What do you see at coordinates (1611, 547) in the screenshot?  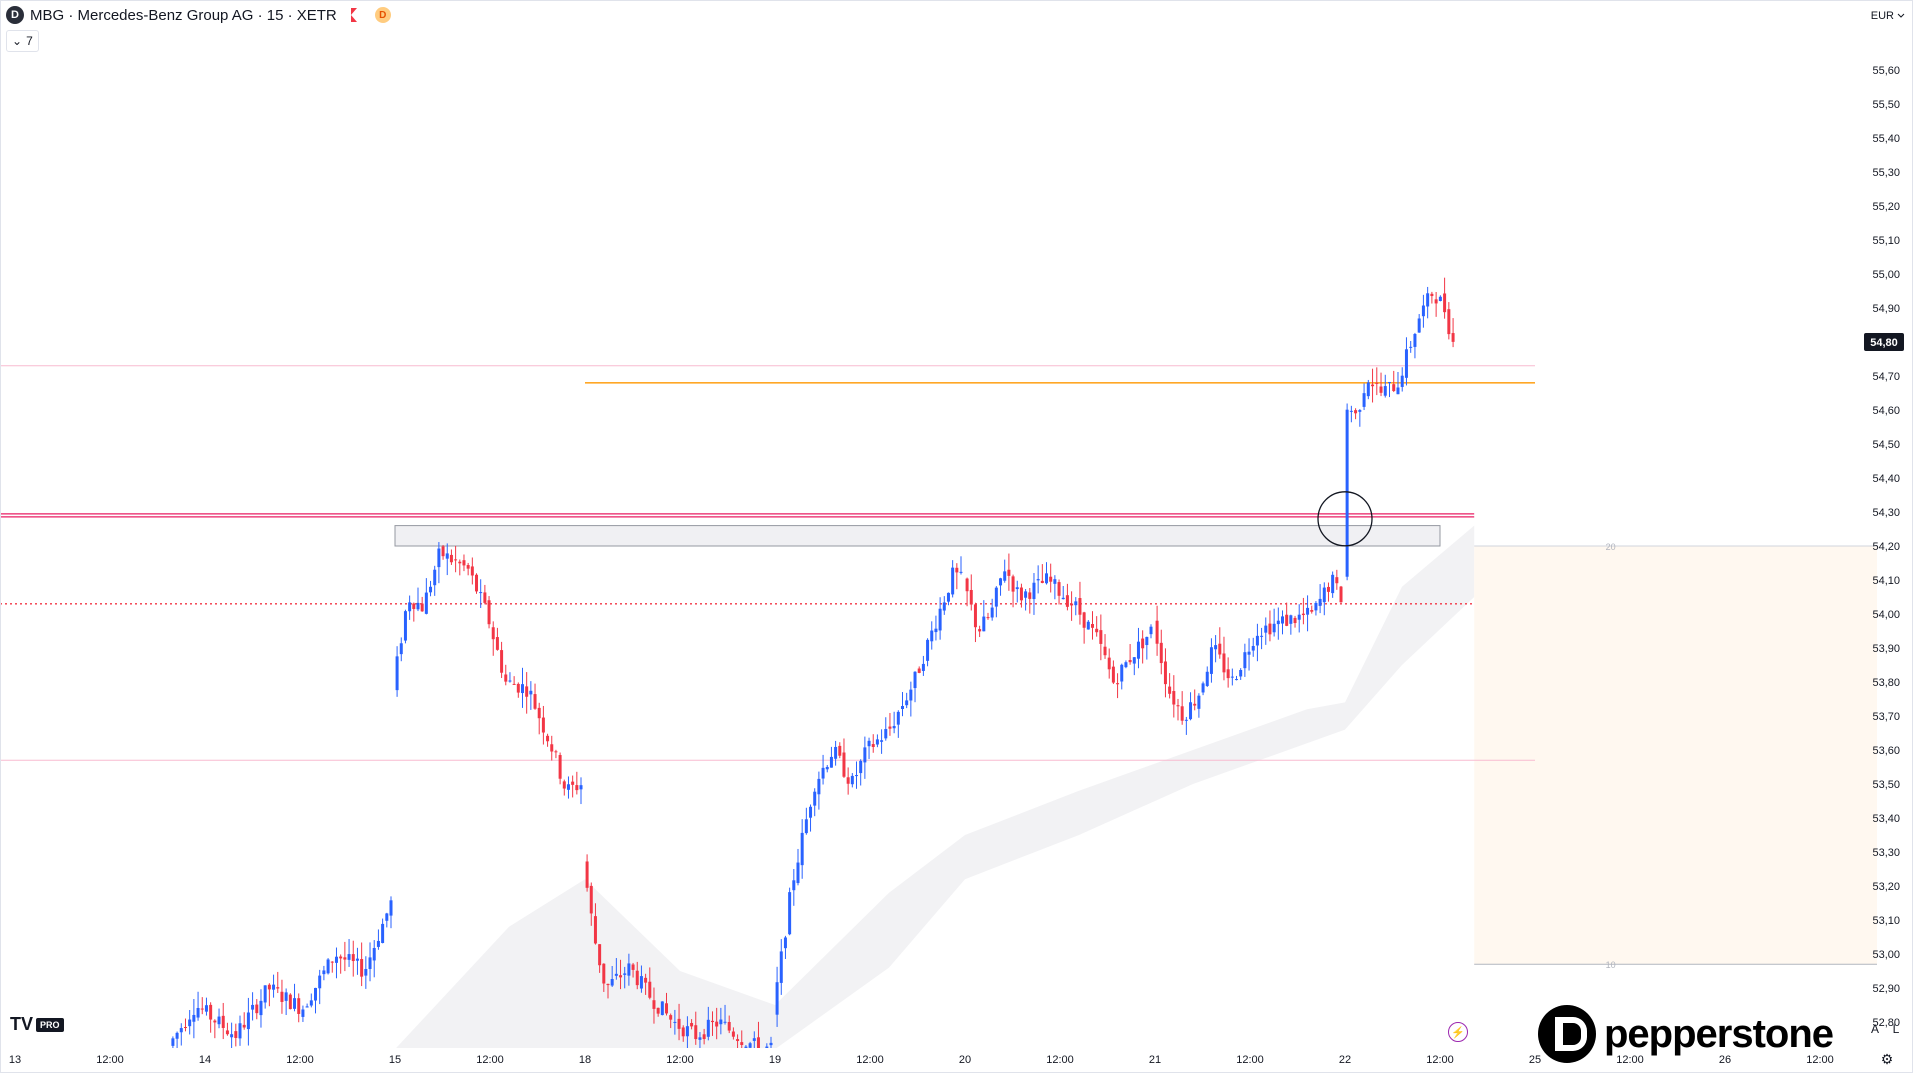 I see `projection-top-label: 20` at bounding box center [1611, 547].